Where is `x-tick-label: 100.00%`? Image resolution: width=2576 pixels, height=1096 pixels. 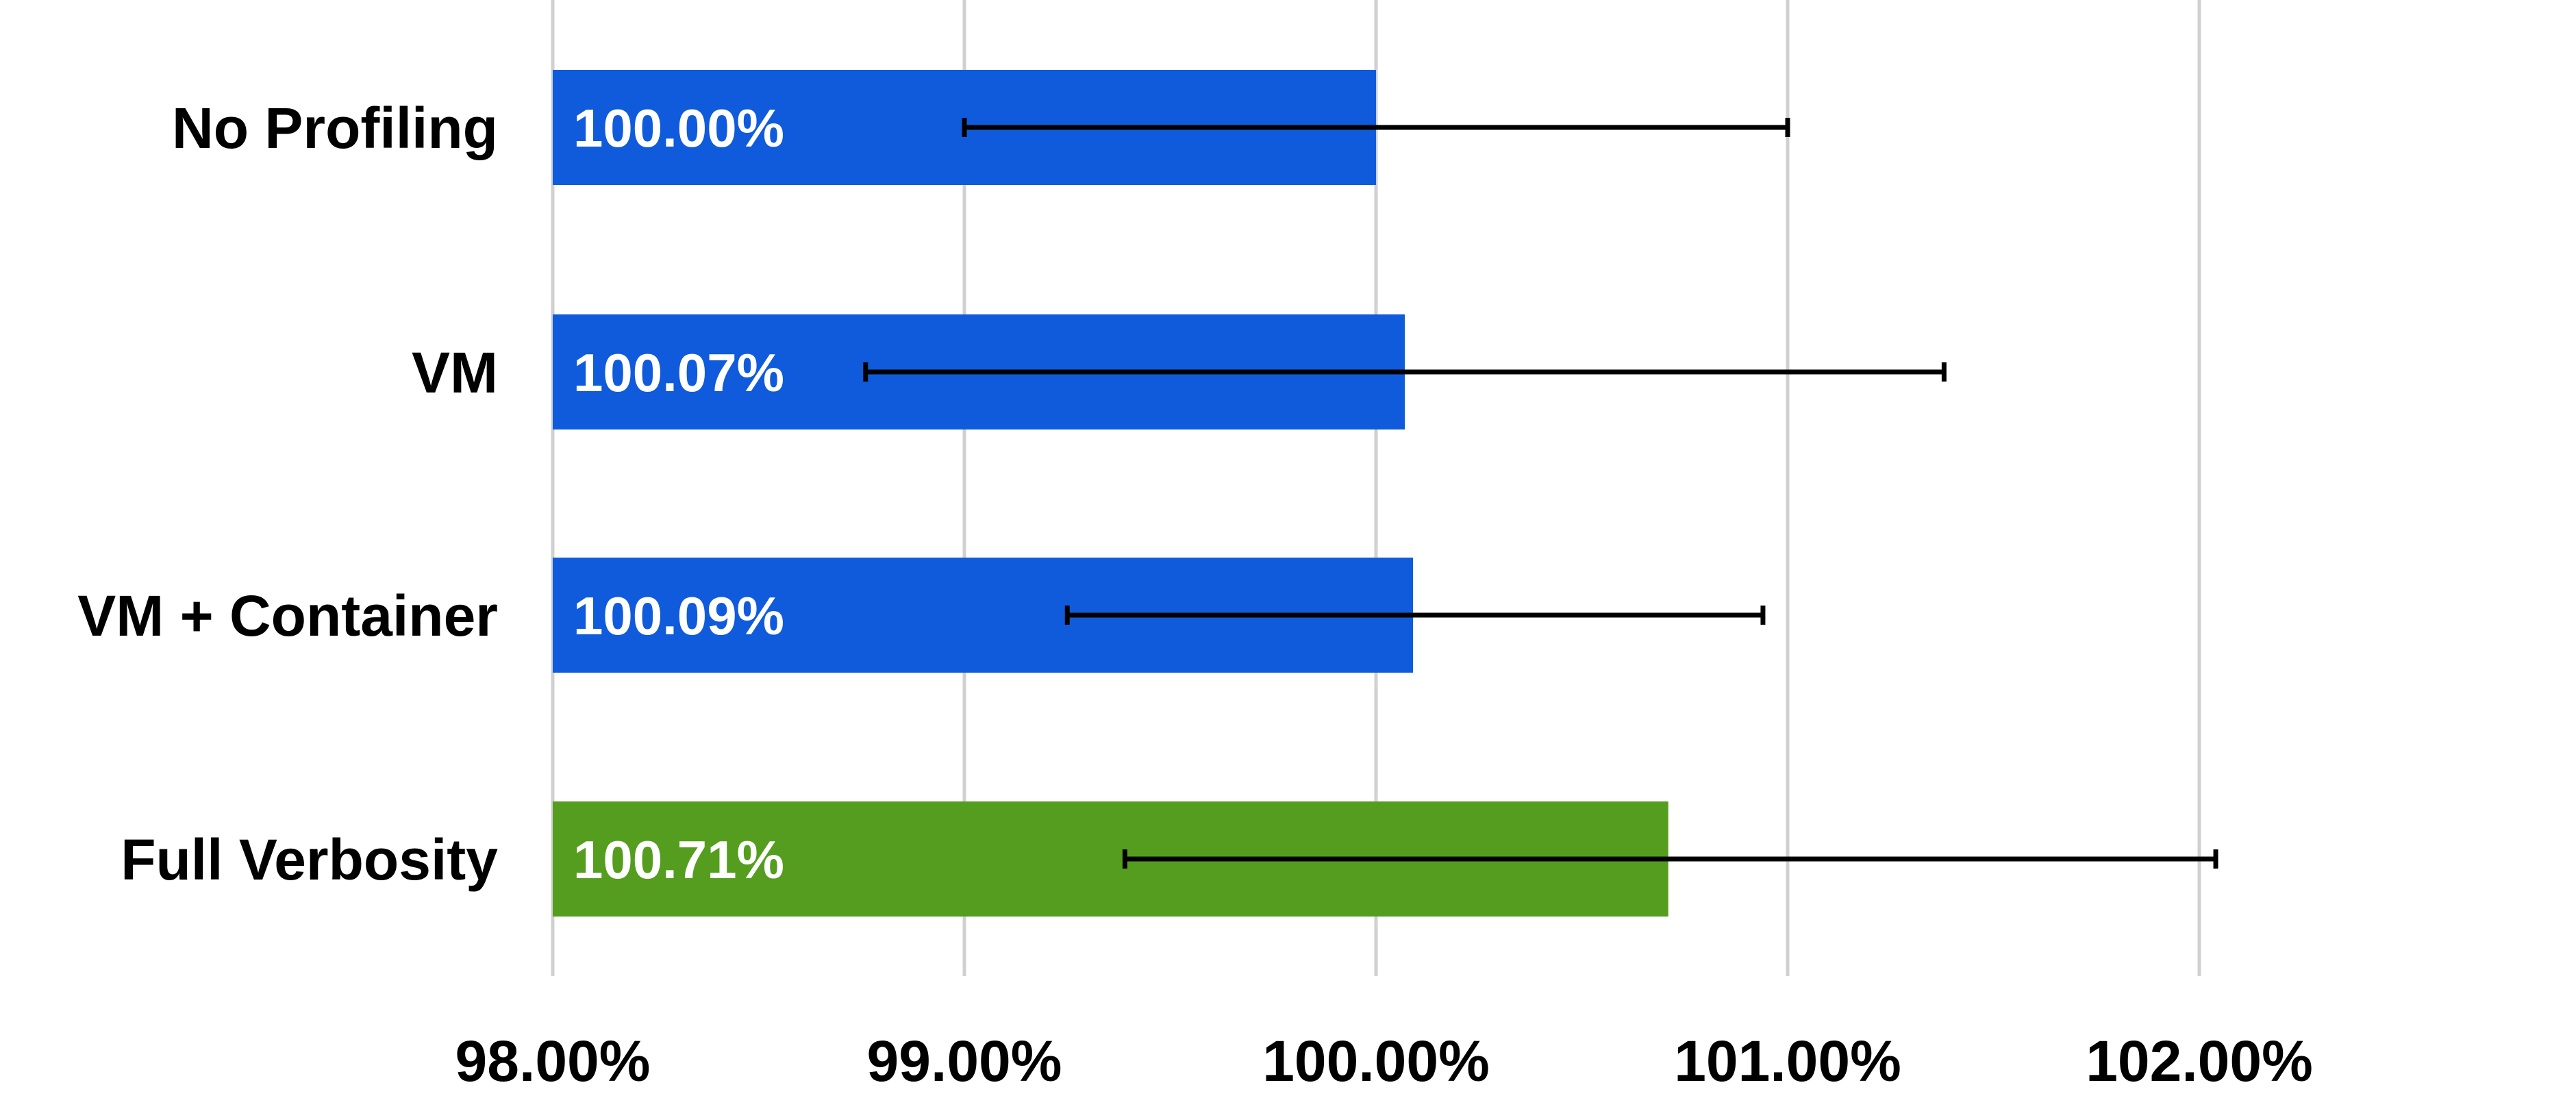 x-tick-label: 100.00% is located at coordinates (1376, 1061).